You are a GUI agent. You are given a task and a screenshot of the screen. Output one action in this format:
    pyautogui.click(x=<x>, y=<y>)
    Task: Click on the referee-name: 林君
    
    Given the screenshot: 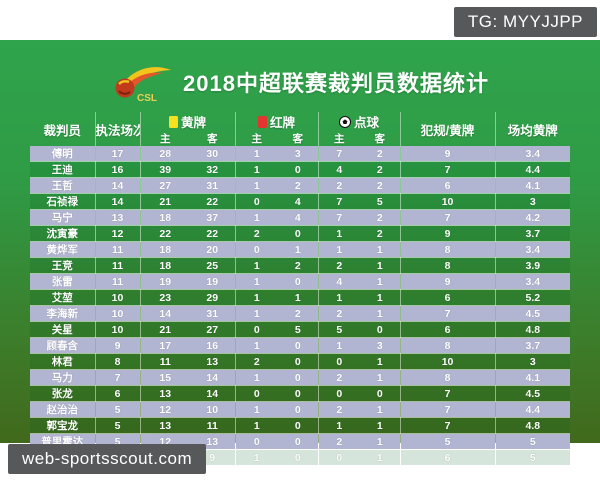 What is the action you would take?
    pyautogui.click(x=63, y=361)
    